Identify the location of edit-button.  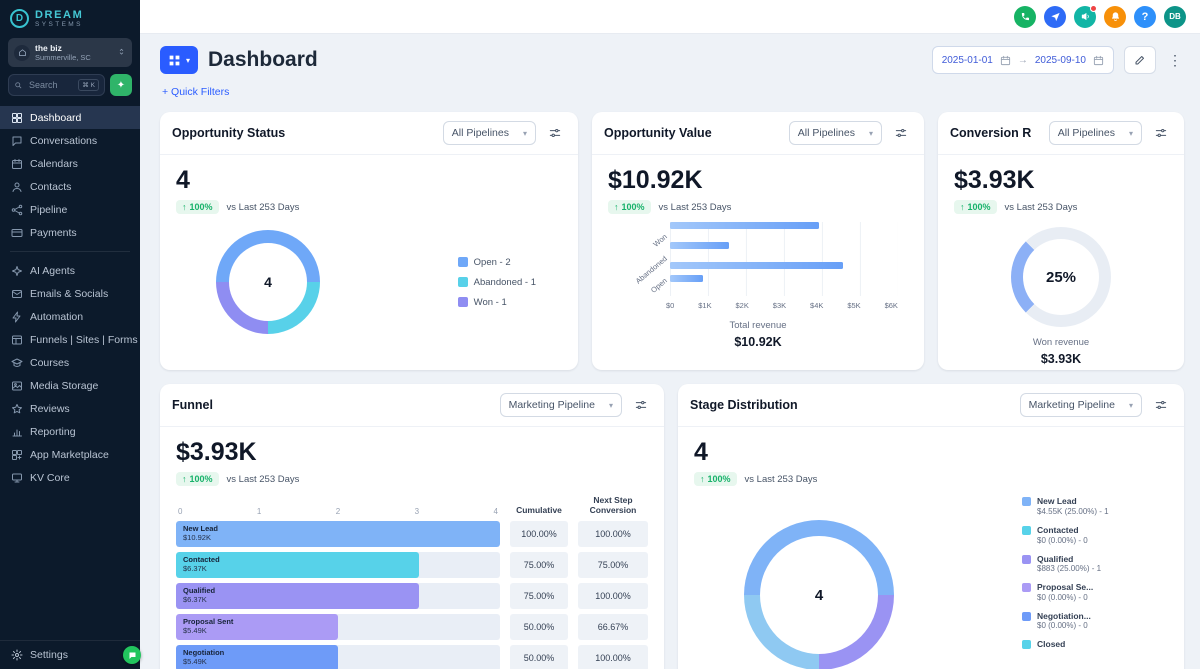
(1140, 60).